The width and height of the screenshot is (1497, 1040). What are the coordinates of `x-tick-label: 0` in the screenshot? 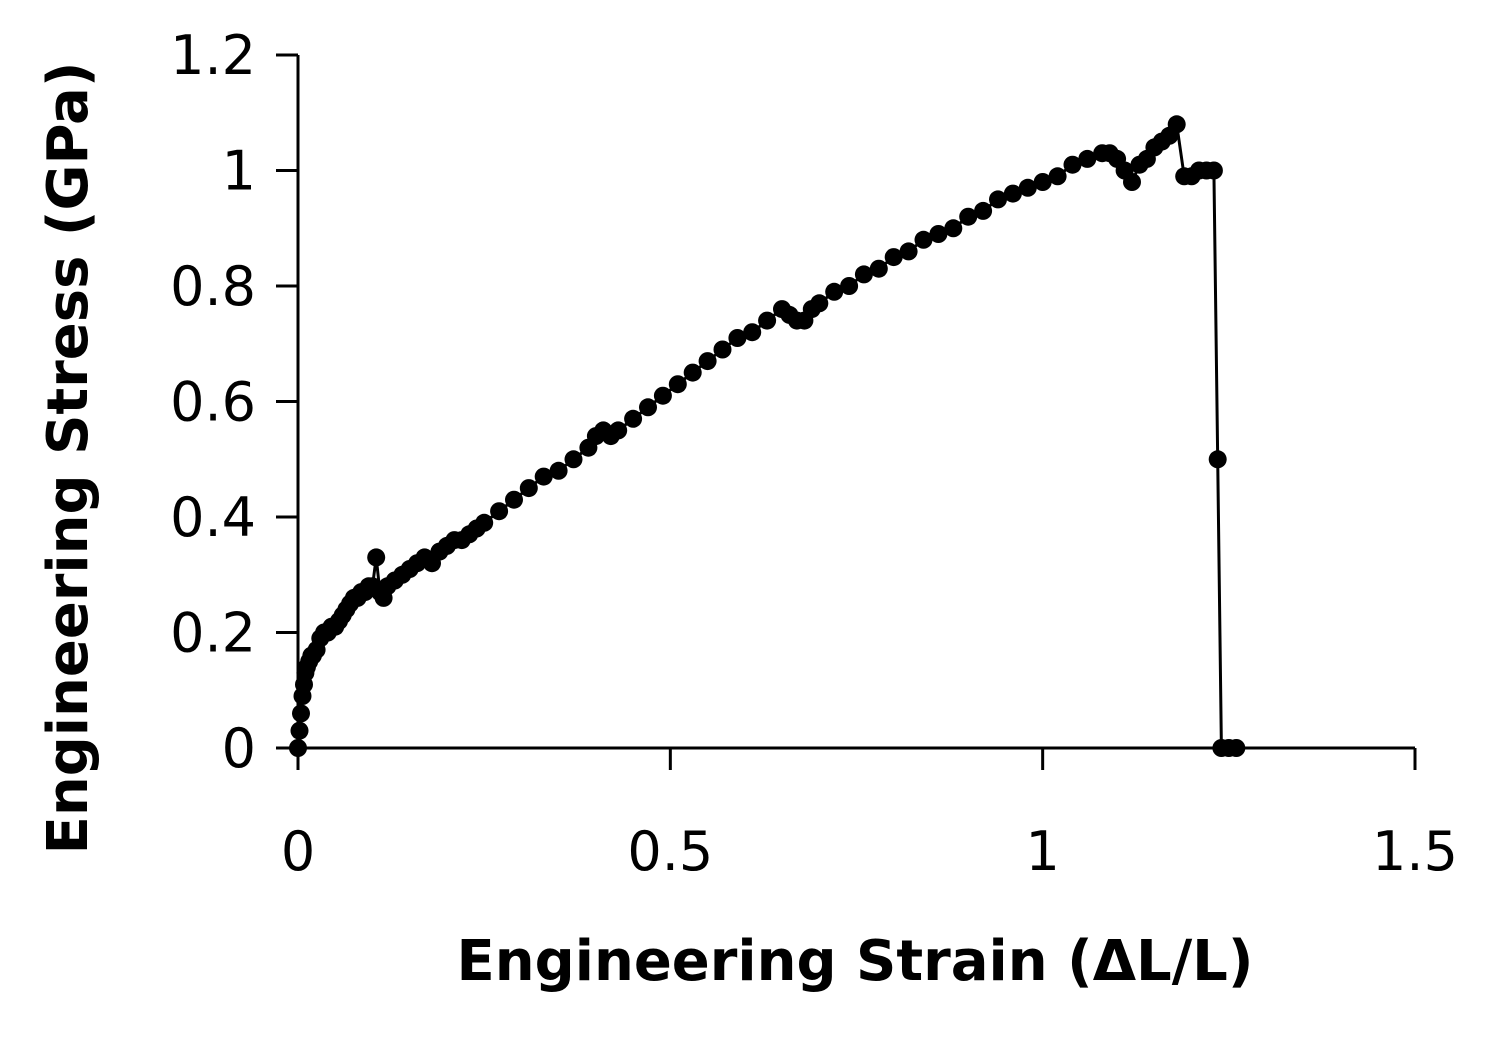 It's located at (298, 851).